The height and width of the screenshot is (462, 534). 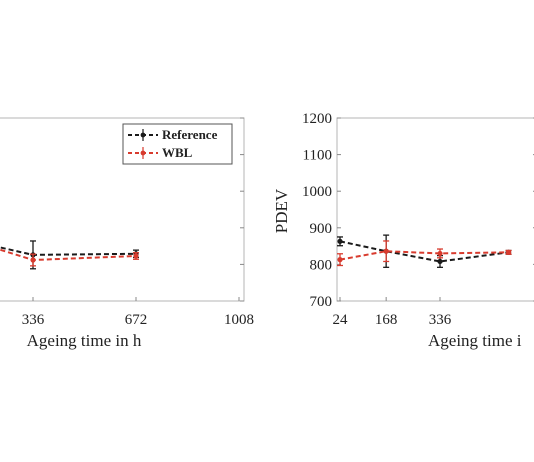 I want to click on y-tick-label: 900, so click(x=321, y=229).